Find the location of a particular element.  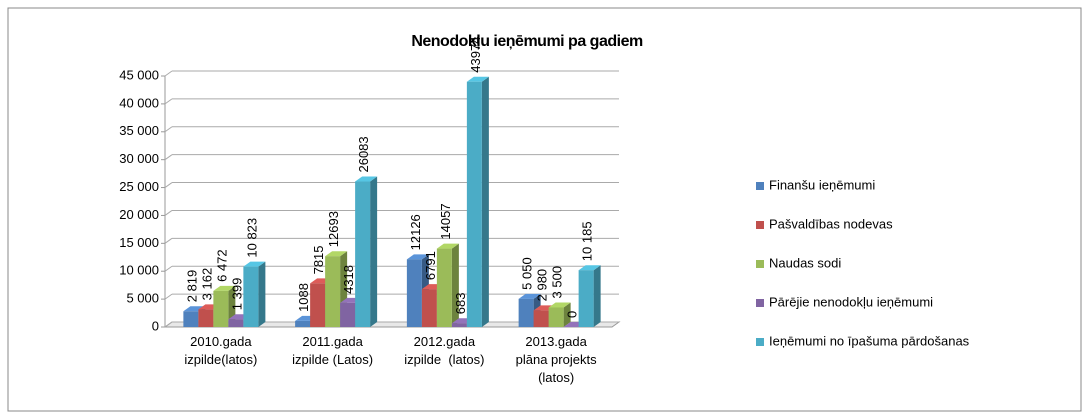

legend-label: Pārējie nenodokļu ieņēmumi is located at coordinates (851, 301).